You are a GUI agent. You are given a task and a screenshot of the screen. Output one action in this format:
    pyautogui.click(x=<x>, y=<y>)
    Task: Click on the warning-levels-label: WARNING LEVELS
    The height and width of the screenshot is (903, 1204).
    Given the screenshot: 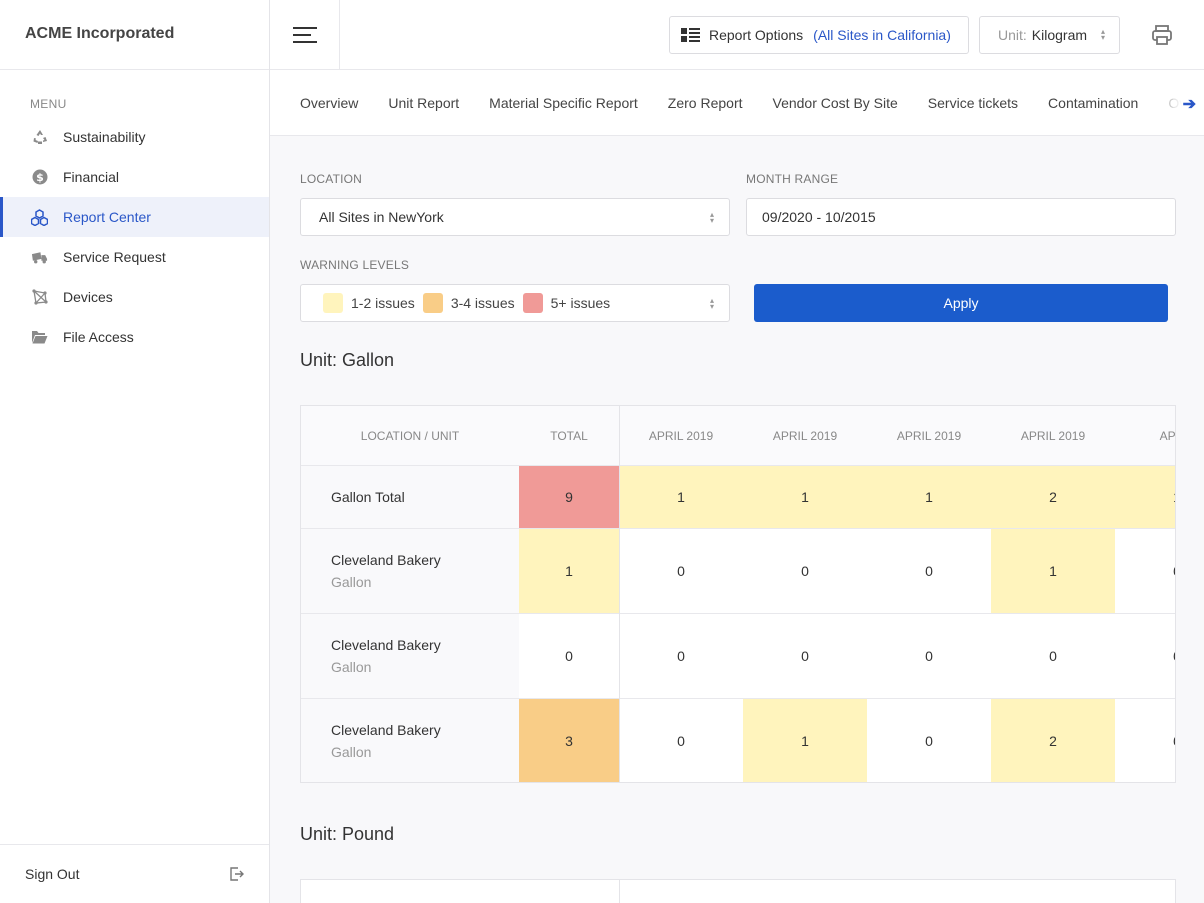 What is the action you would take?
    pyautogui.click(x=355, y=265)
    